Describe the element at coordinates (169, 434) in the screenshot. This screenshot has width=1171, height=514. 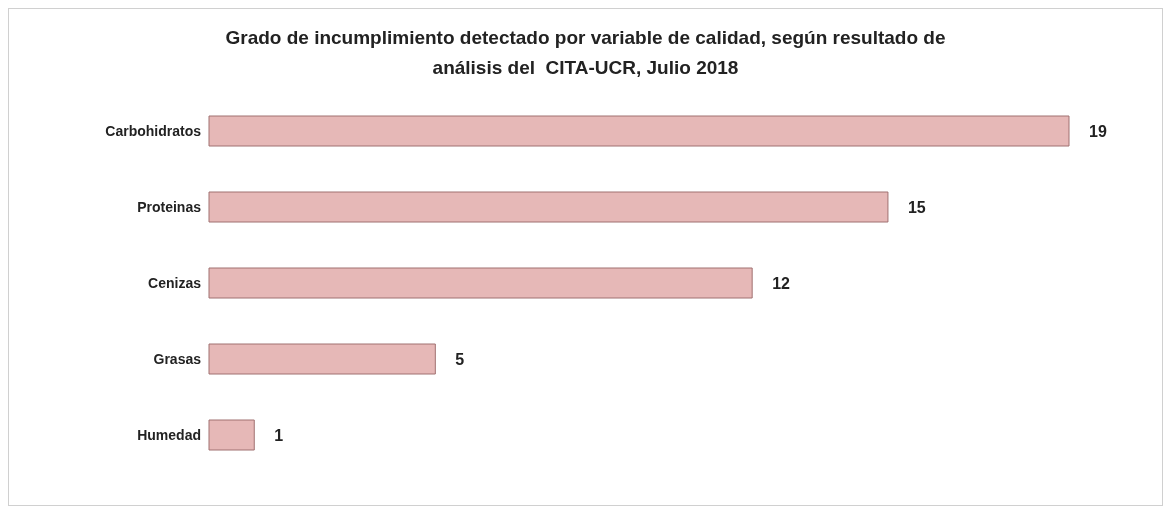
I see `y-tick-label: Humedad` at that location.